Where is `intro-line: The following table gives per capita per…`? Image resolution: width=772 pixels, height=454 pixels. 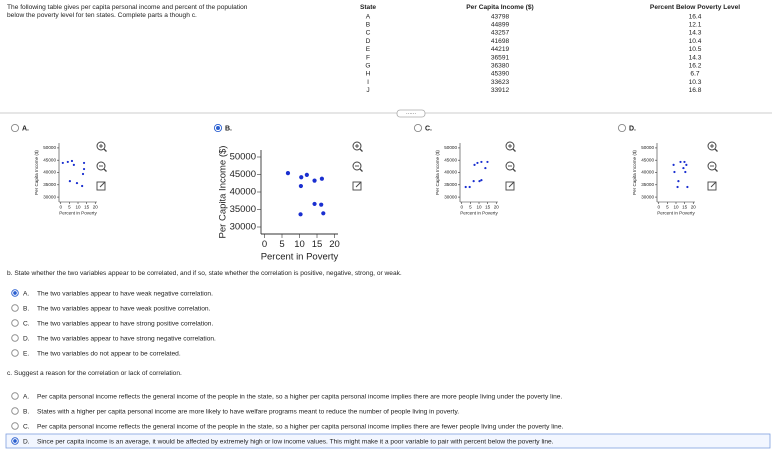
intro-line: The following table gives per capita per… is located at coordinates (127, 11).